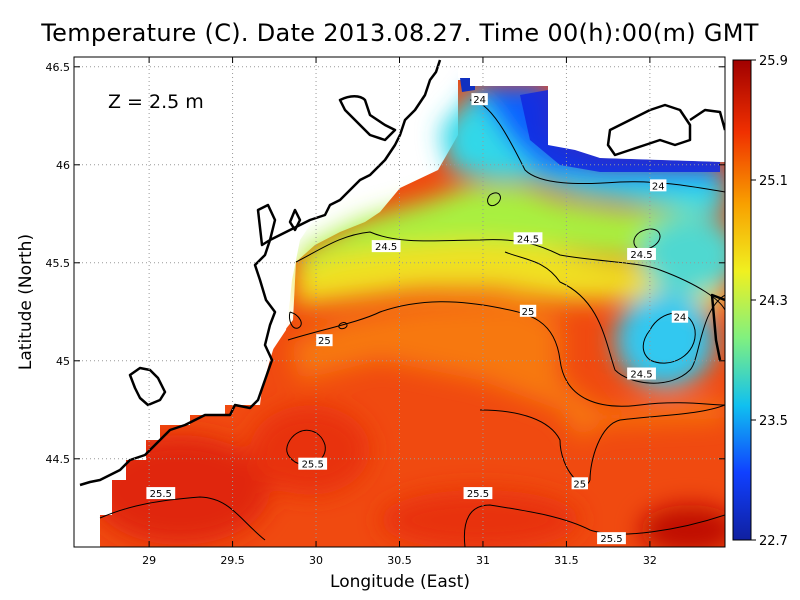 The height and width of the screenshot is (600, 800). What do you see at coordinates (26, 302) in the screenshot?
I see `y-axis-label: Latitude (North)` at bounding box center [26, 302].